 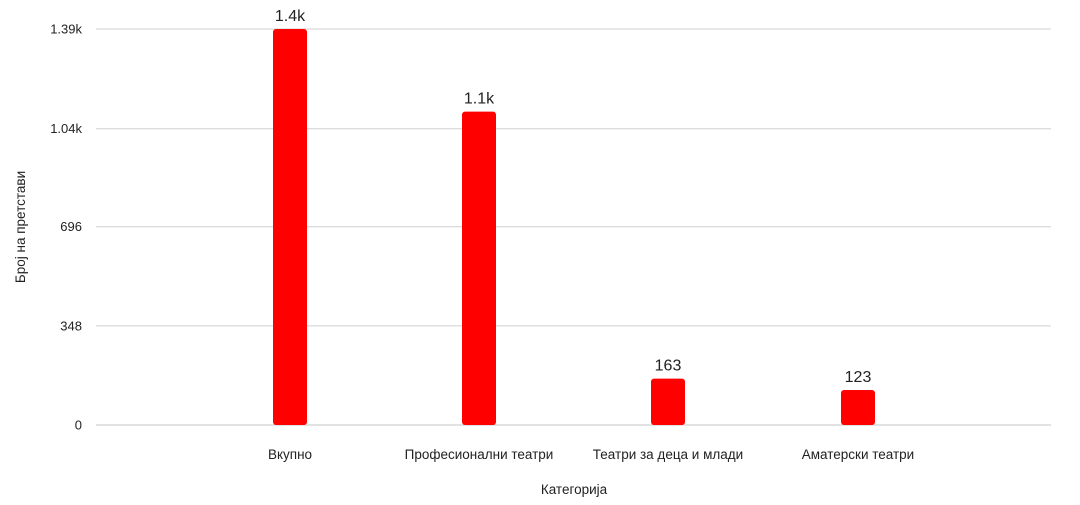 I want to click on x-tick-label: Професионални театри, so click(x=479, y=454).